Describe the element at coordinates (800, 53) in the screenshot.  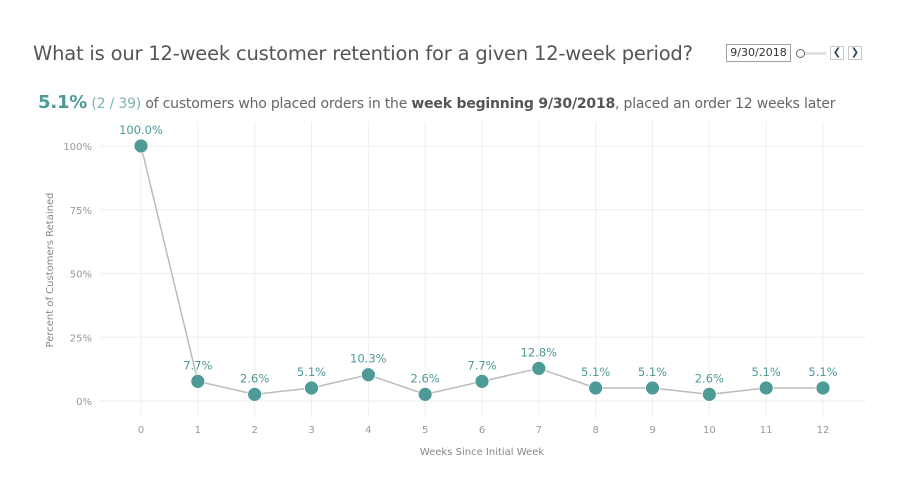
I see `slider-thumb` at that location.